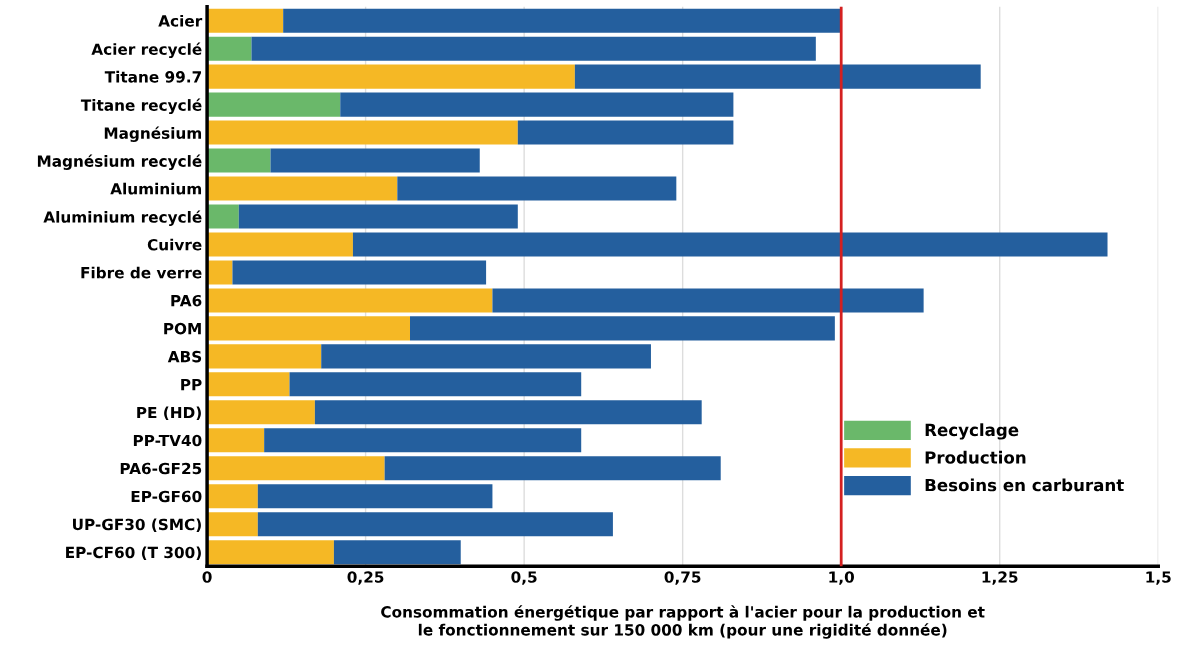  I want to click on y-tick-label: Magnésium, so click(153, 134).